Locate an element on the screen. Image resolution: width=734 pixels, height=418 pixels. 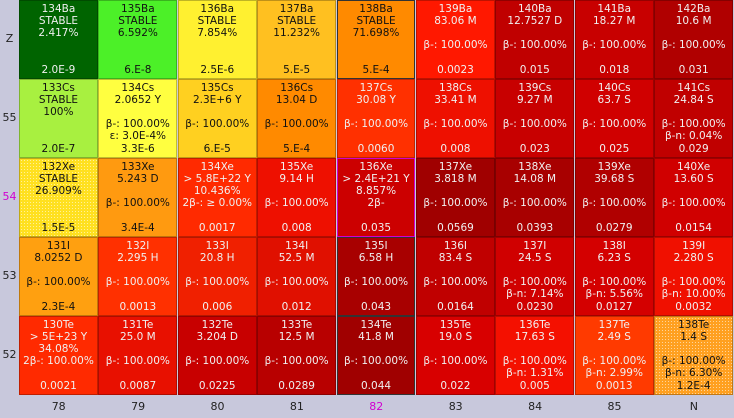
nuclide-cell: 138Te 1.4 S β-: 100.00% β-n: 6.30% 1.2E-4 is located at coordinates (694, 355).